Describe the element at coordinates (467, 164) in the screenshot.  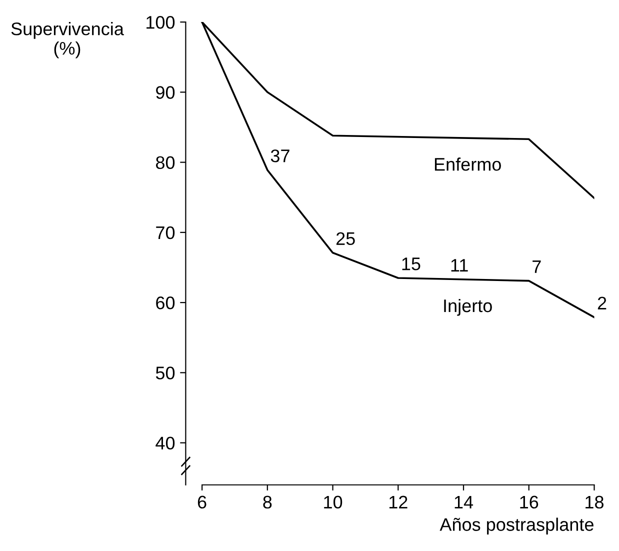
I see `series-label: Enfermo` at that location.